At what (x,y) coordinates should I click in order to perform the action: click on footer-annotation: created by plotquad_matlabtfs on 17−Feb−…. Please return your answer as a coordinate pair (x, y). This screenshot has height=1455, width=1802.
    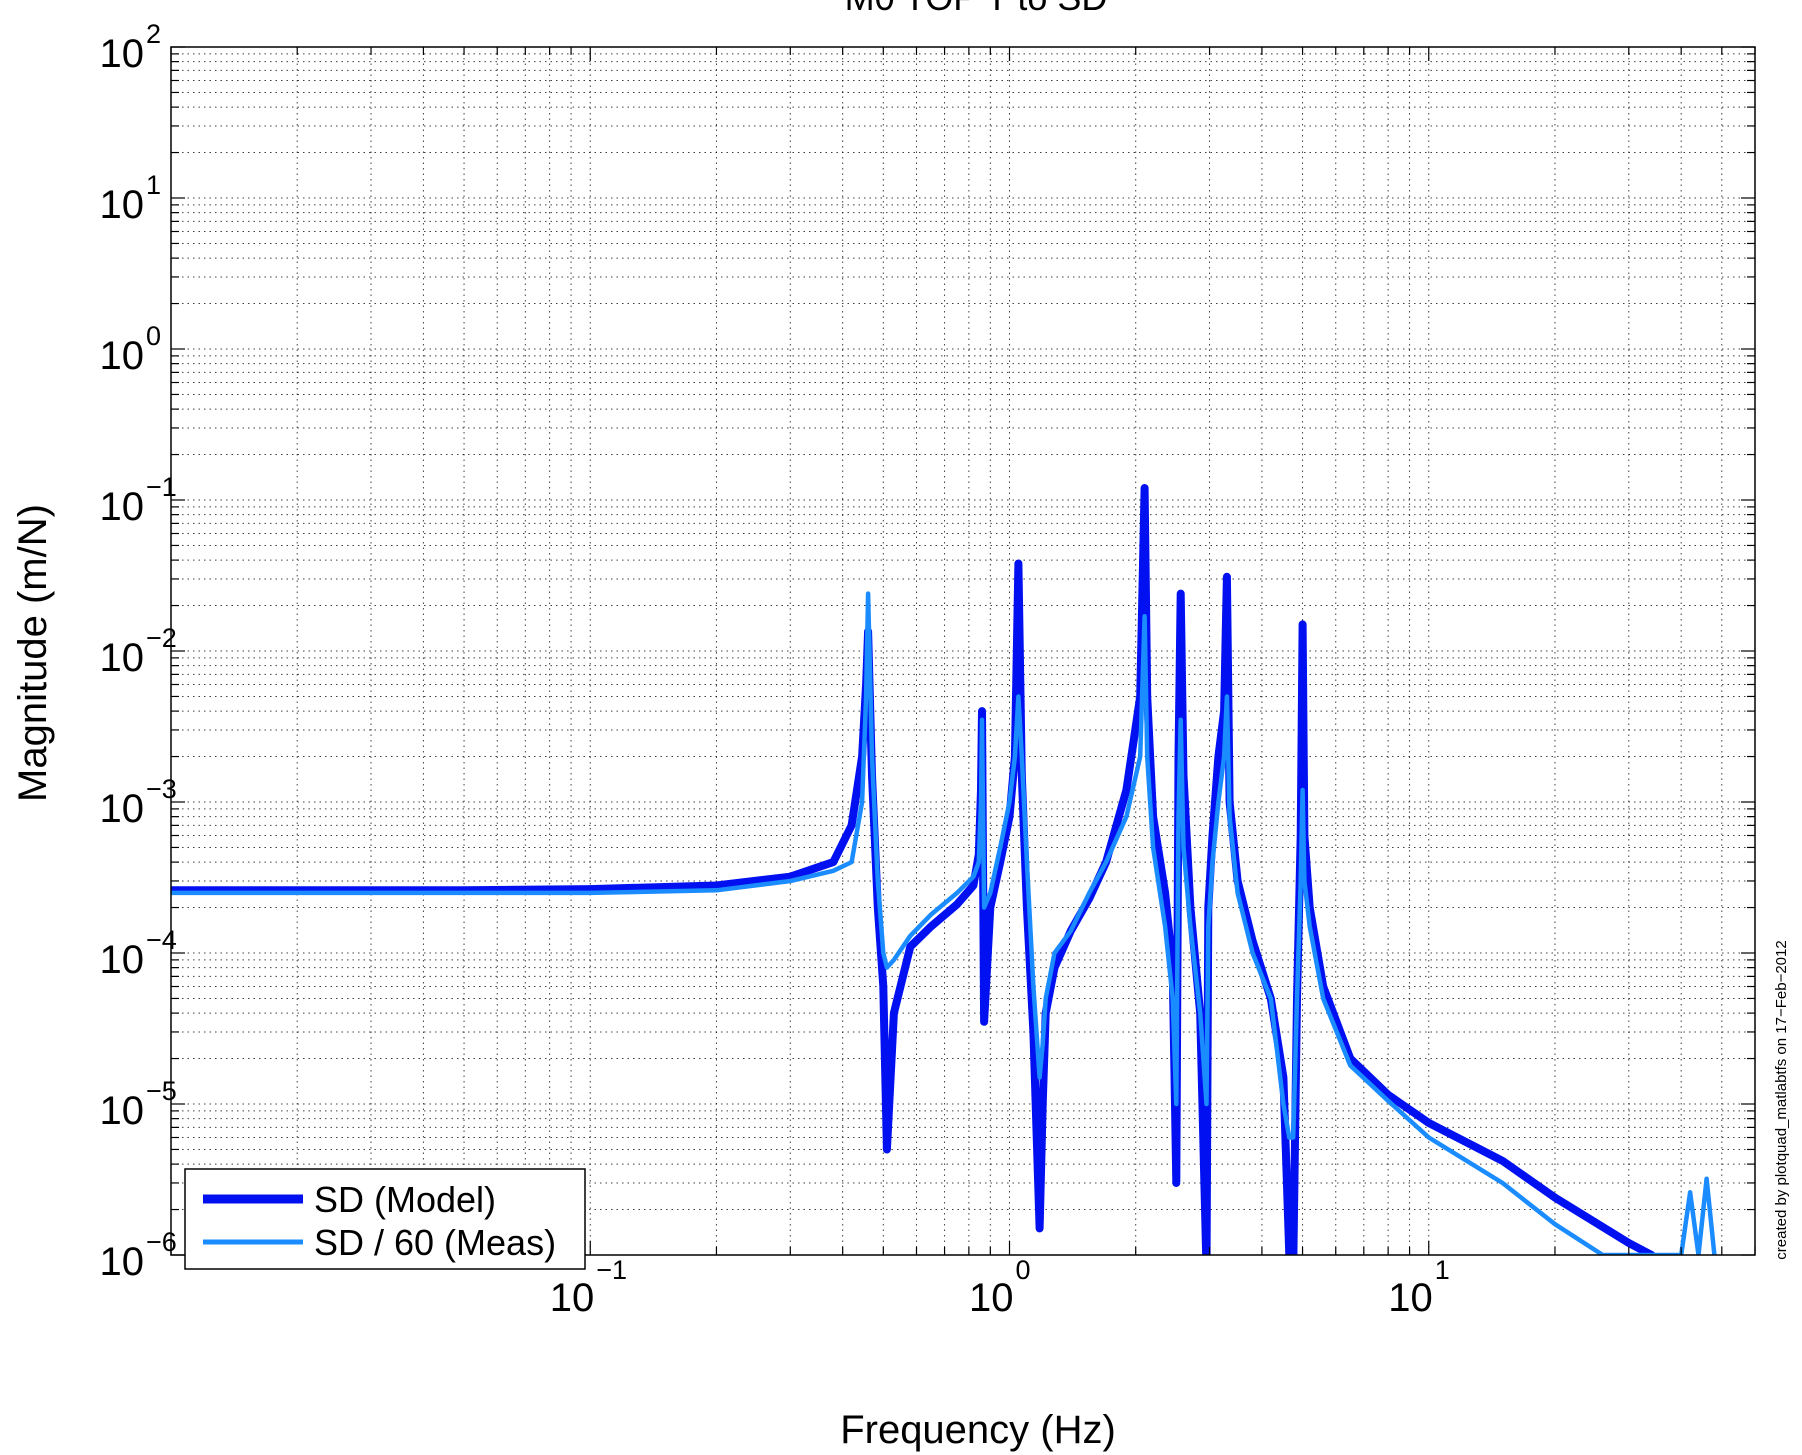
    Looking at the image, I should click on (1781, 1099).